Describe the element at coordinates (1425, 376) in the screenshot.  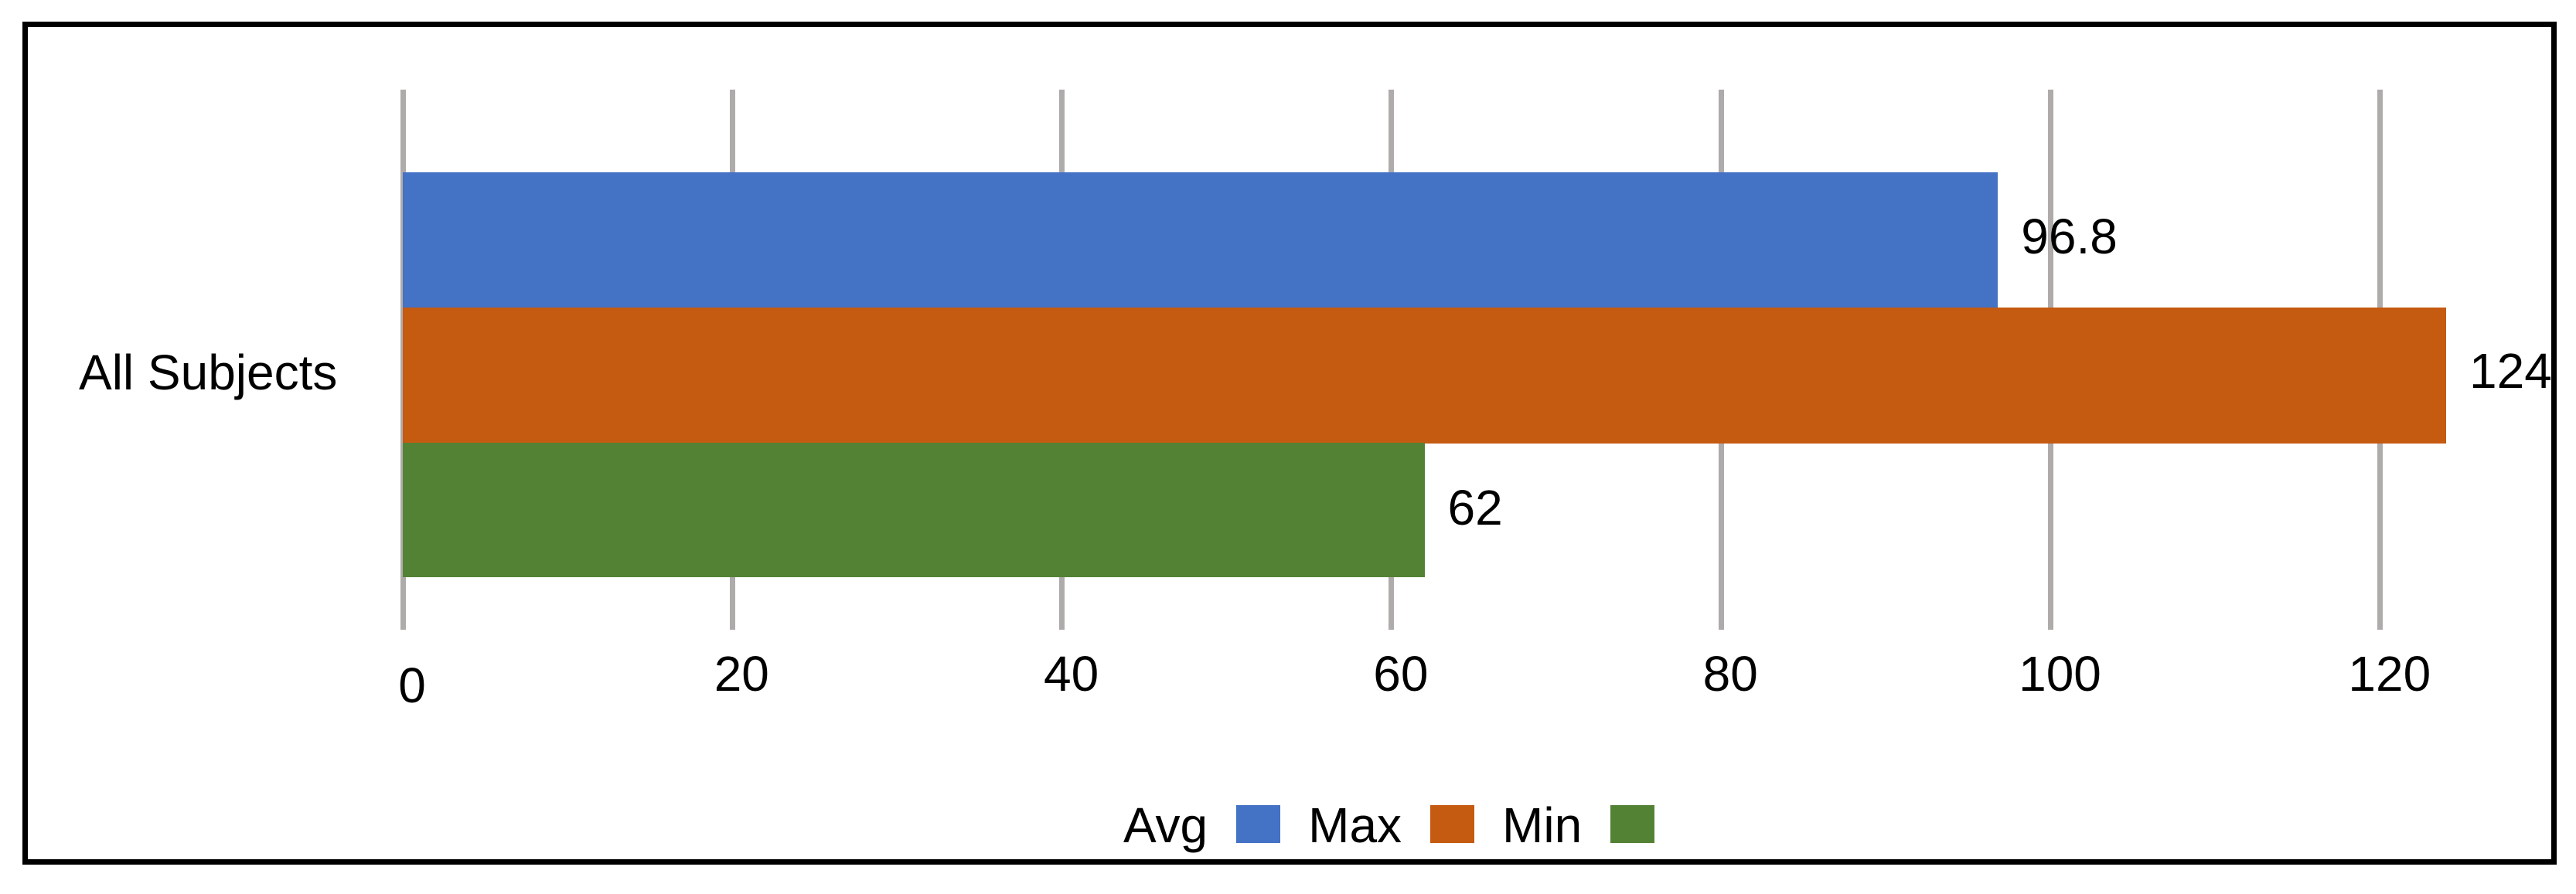
I see `bar-max` at that location.